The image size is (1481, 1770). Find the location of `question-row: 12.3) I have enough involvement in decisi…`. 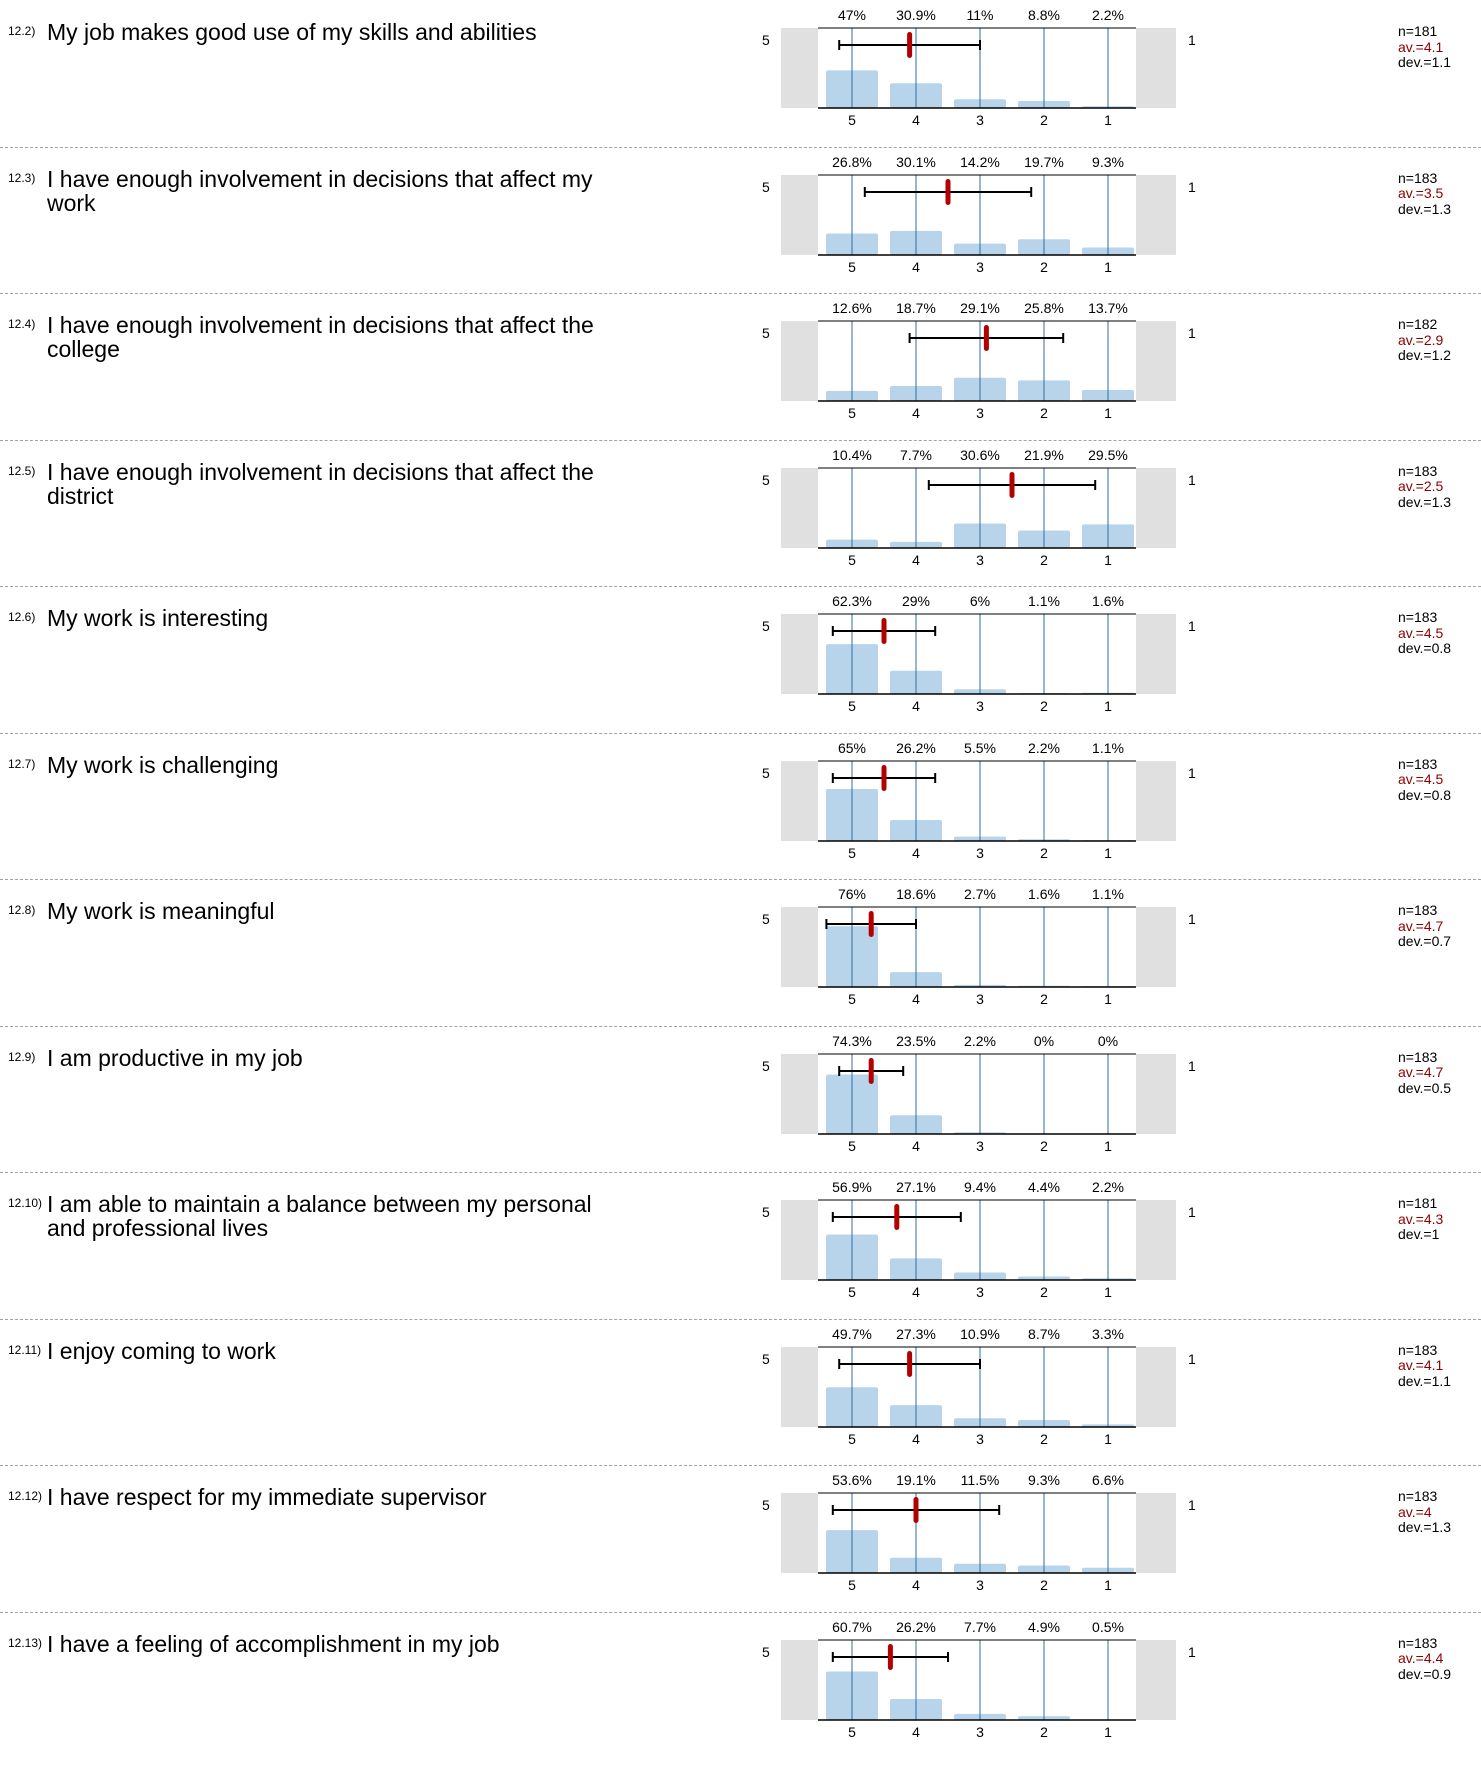

question-row: 12.3) I have enough involvement in decisi… is located at coordinates (740, 232).